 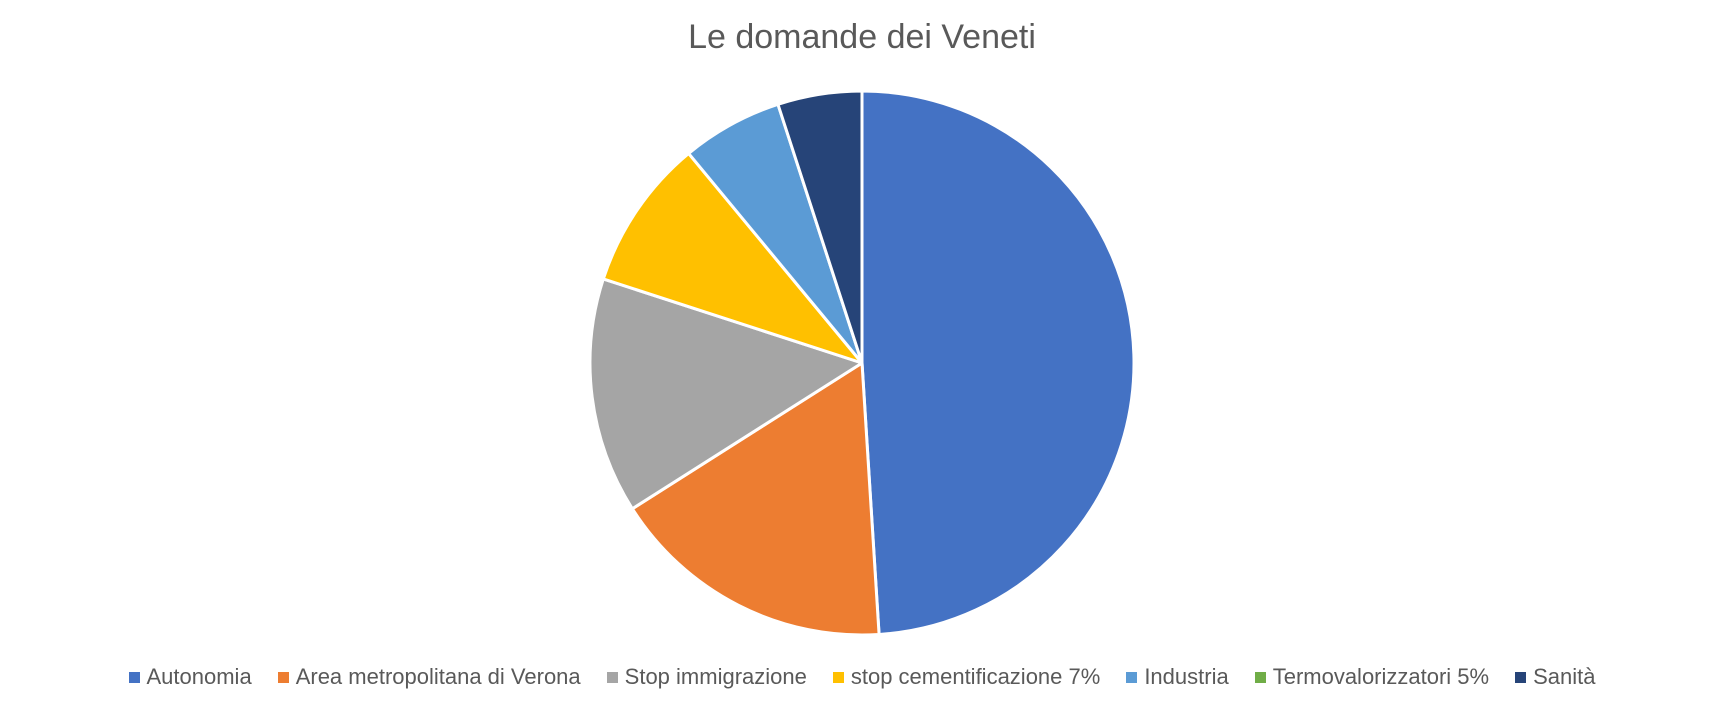 I want to click on legend-item-3: Stop immigrazione, so click(x=706, y=677).